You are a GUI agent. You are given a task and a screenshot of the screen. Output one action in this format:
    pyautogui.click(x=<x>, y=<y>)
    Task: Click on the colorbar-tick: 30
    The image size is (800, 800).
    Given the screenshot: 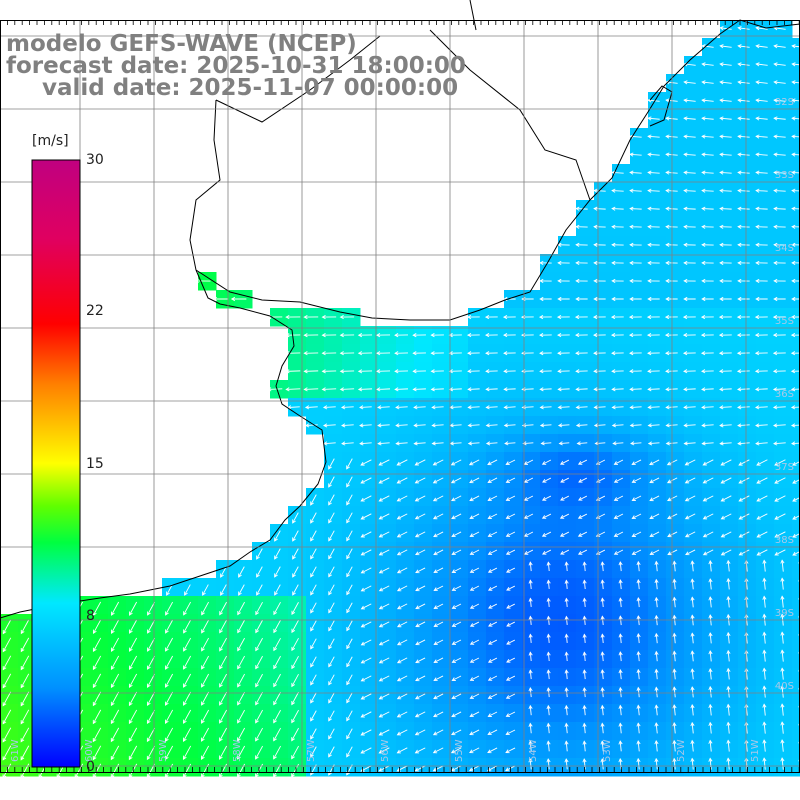 What is the action you would take?
    pyautogui.click(x=95, y=160)
    